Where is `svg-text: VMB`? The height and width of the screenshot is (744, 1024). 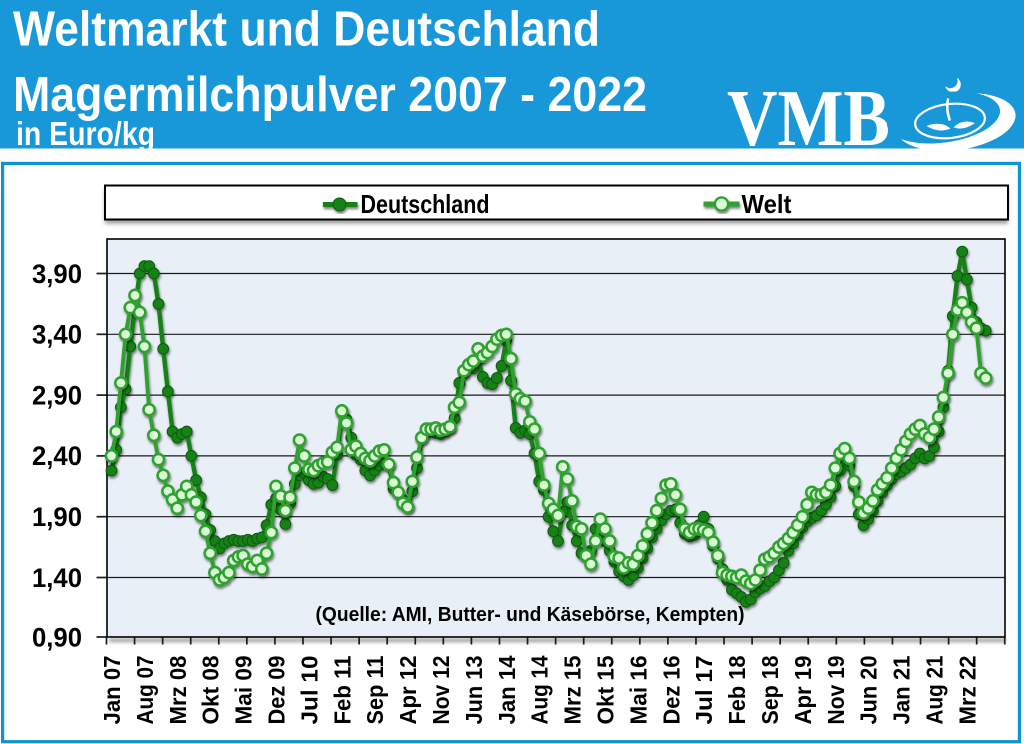
svg-text: VMB is located at coordinates (808, 119).